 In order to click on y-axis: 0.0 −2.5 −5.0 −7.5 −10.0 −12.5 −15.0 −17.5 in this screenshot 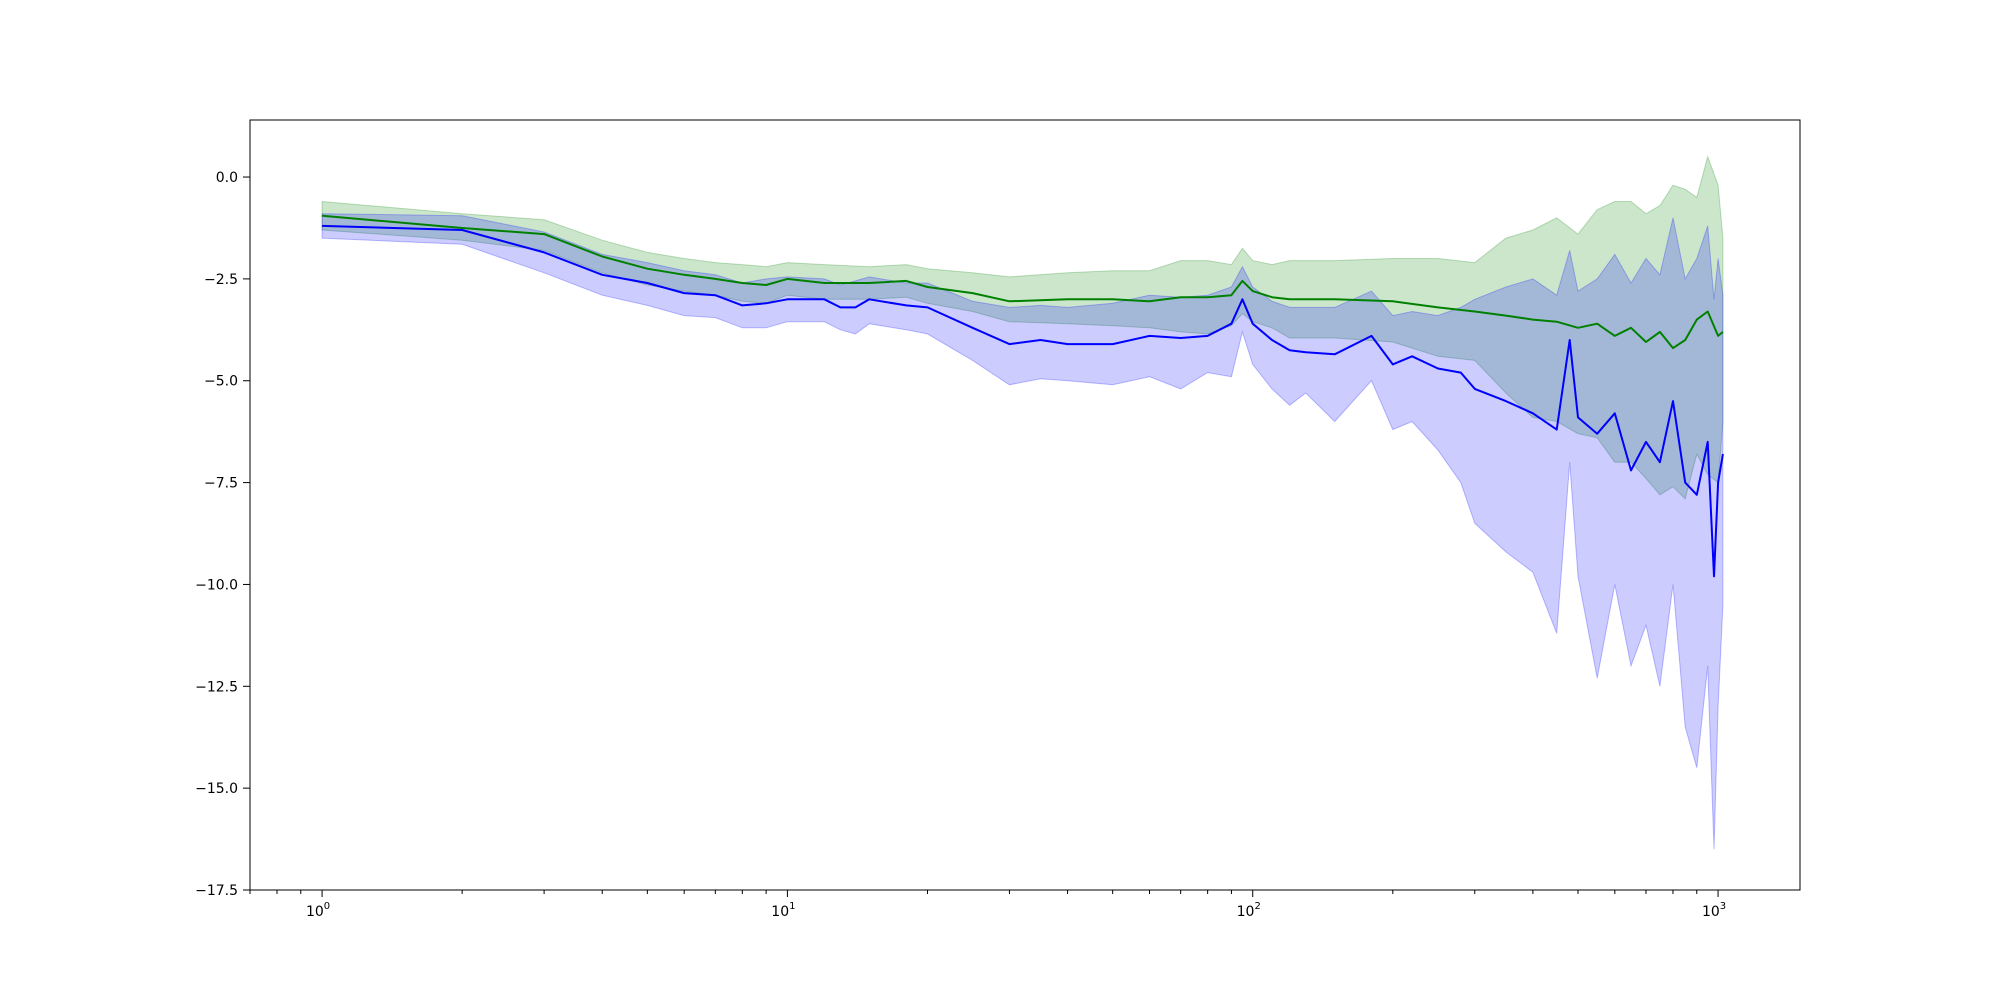, I will do `click(222, 534)`.